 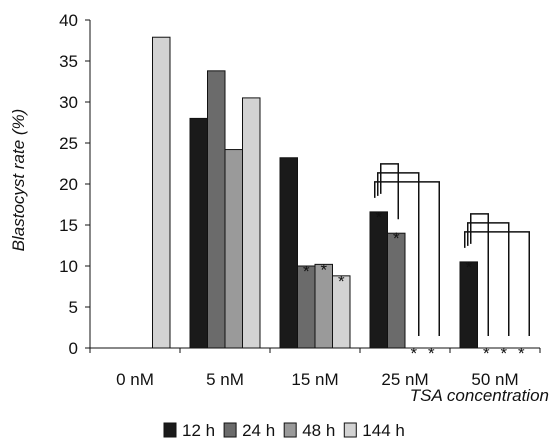 What do you see at coordinates (68, 143) in the screenshot?
I see `y-tick-label: 25` at bounding box center [68, 143].